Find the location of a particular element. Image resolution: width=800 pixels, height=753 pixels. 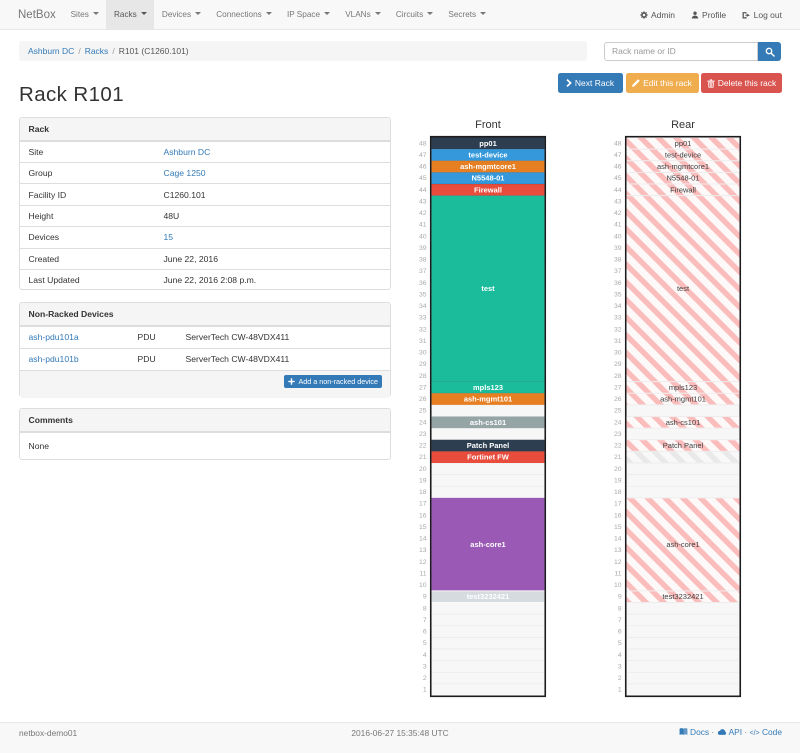

svg-text: 28 is located at coordinates (618, 376).